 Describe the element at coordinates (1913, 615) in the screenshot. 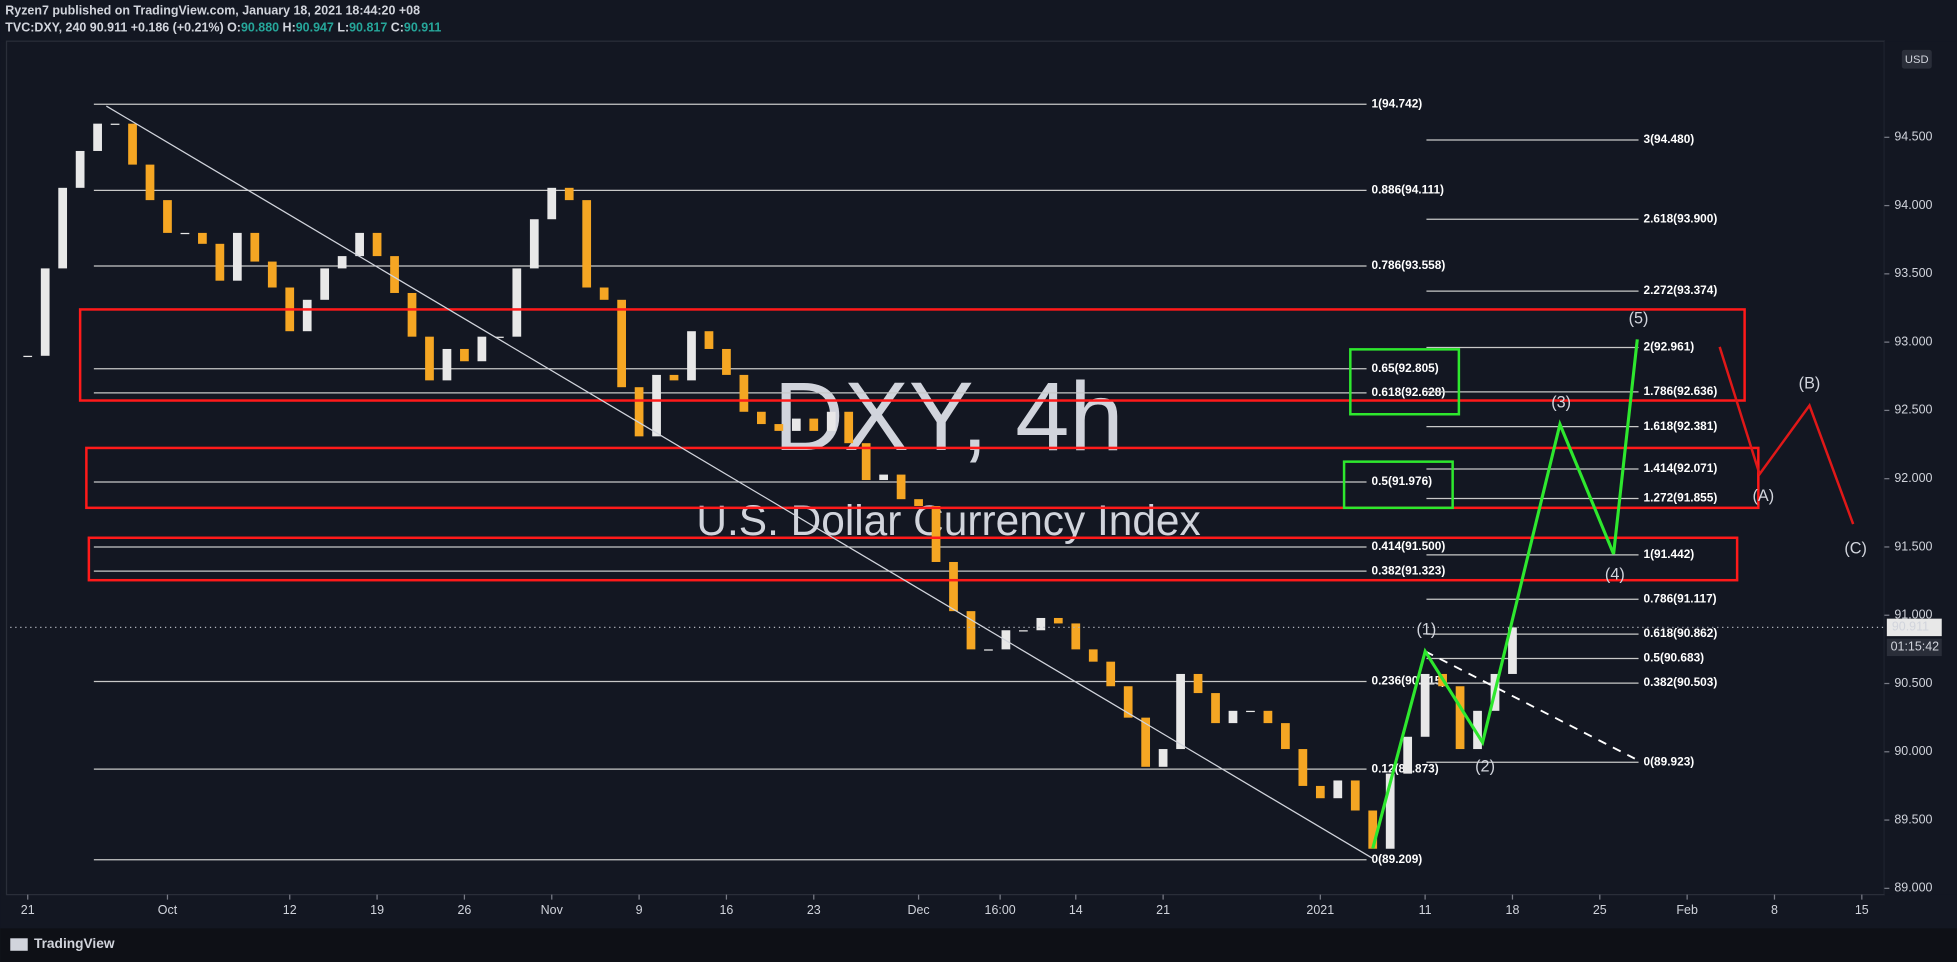

I see `y-tick-label: 91.000` at that location.